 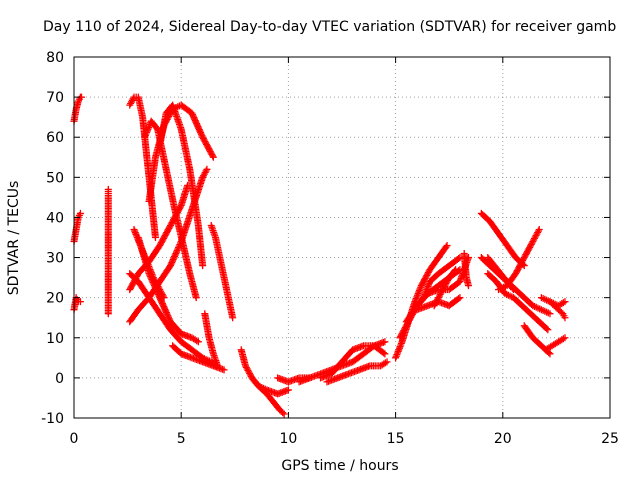 What do you see at coordinates (52, 238) in the screenshot?
I see `y-tick-labels: -10 0 10 20 30 40 50 60 70 80` at bounding box center [52, 238].